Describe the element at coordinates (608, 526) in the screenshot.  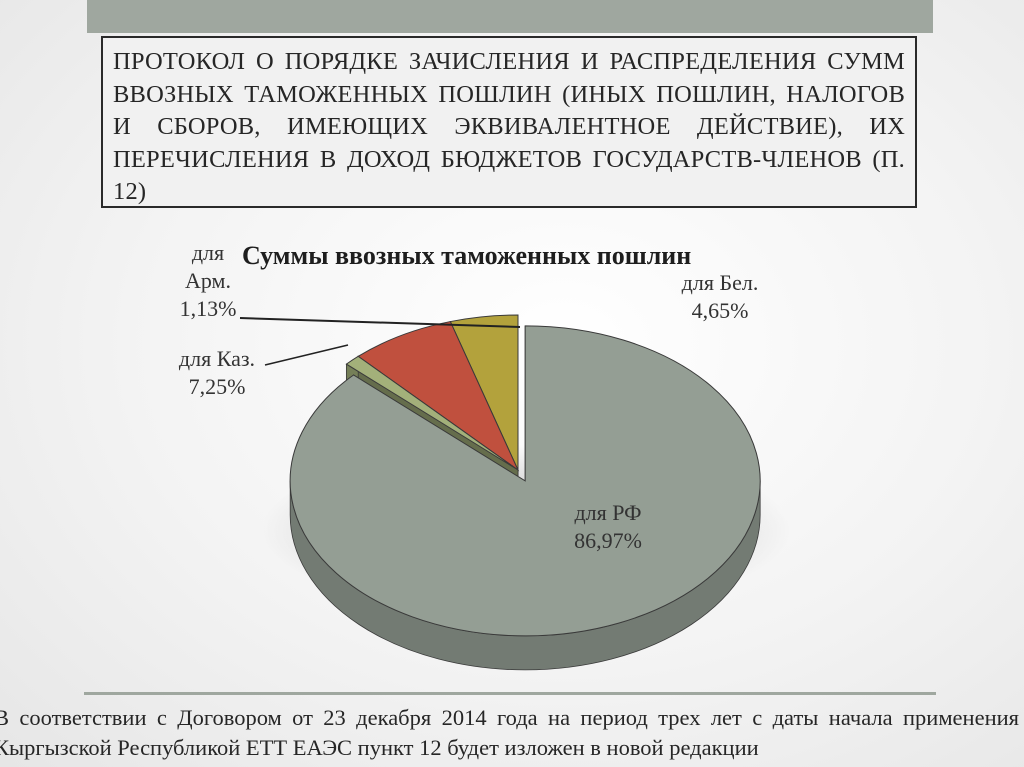
I see `slice-label-rf: для РФ 86,97%` at that location.